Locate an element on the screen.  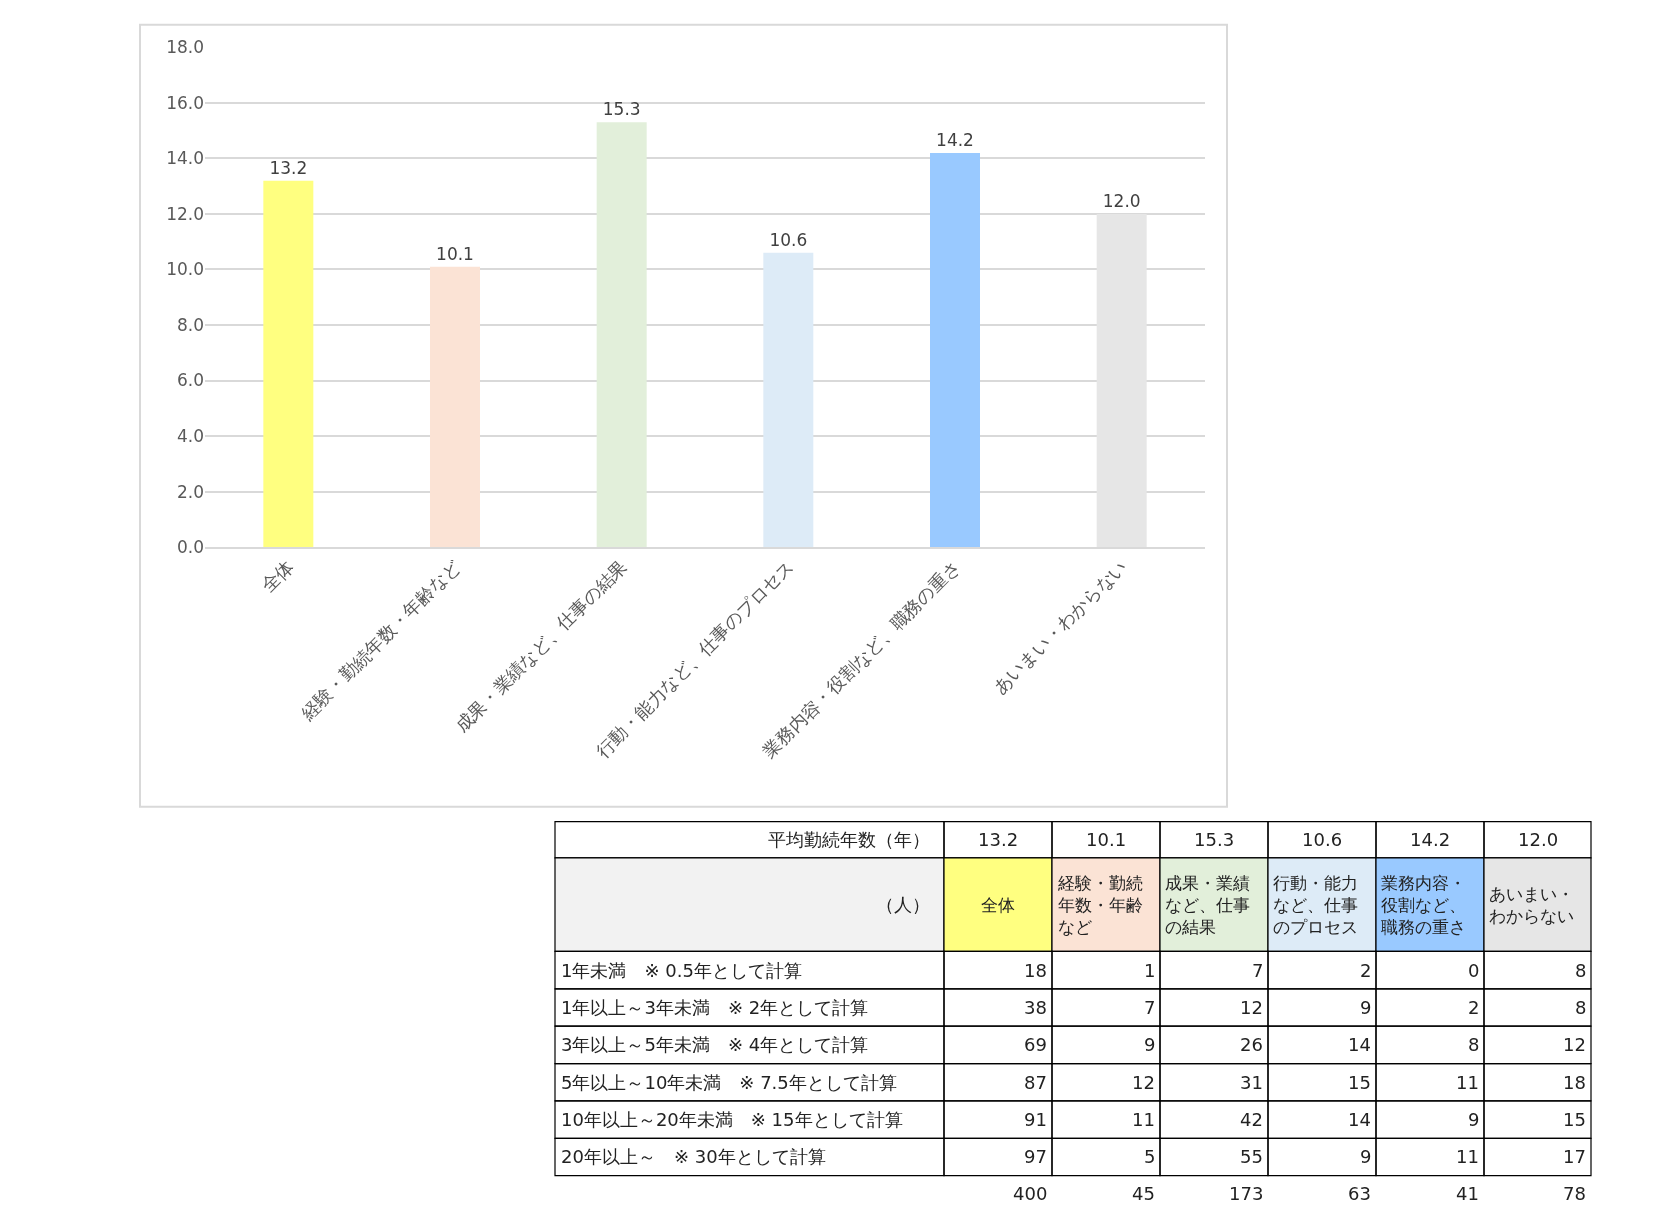
x-tick-label: 経験・勤続年数・年齢など is located at coordinates (1100, 905).